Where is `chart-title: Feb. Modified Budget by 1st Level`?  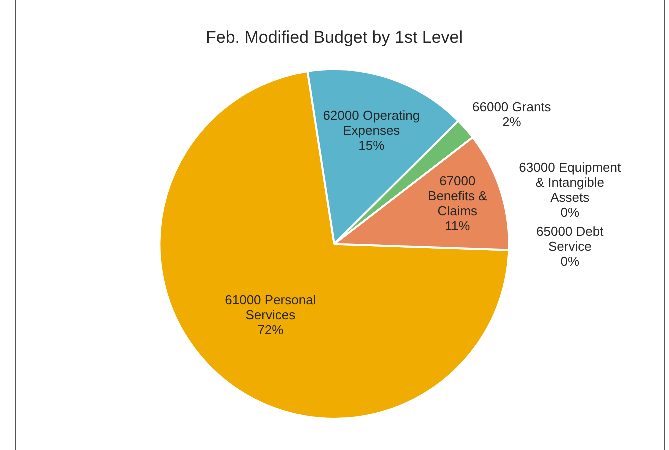
chart-title: Feb. Modified Budget by 1st Level is located at coordinates (335, 37).